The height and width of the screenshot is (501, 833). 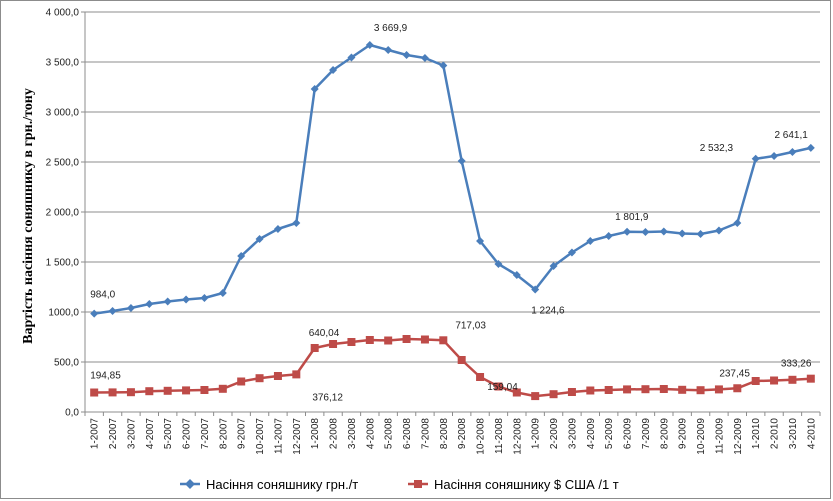 I want to click on x-tick-label: 8-2008, so click(x=444, y=434).